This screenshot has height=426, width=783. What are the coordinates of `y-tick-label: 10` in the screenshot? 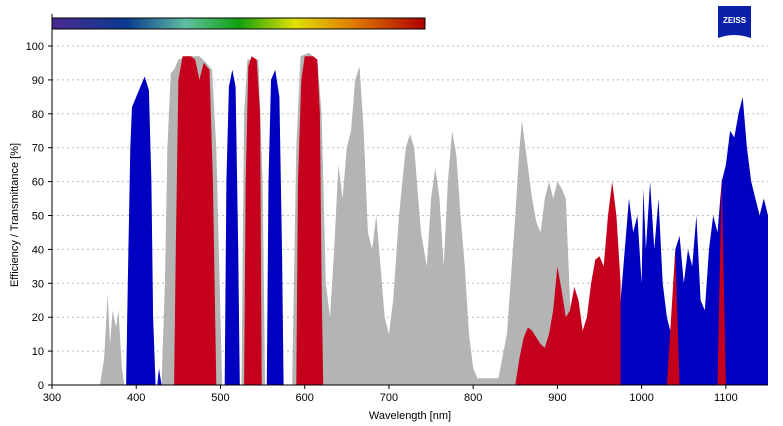 It's located at (38, 352).